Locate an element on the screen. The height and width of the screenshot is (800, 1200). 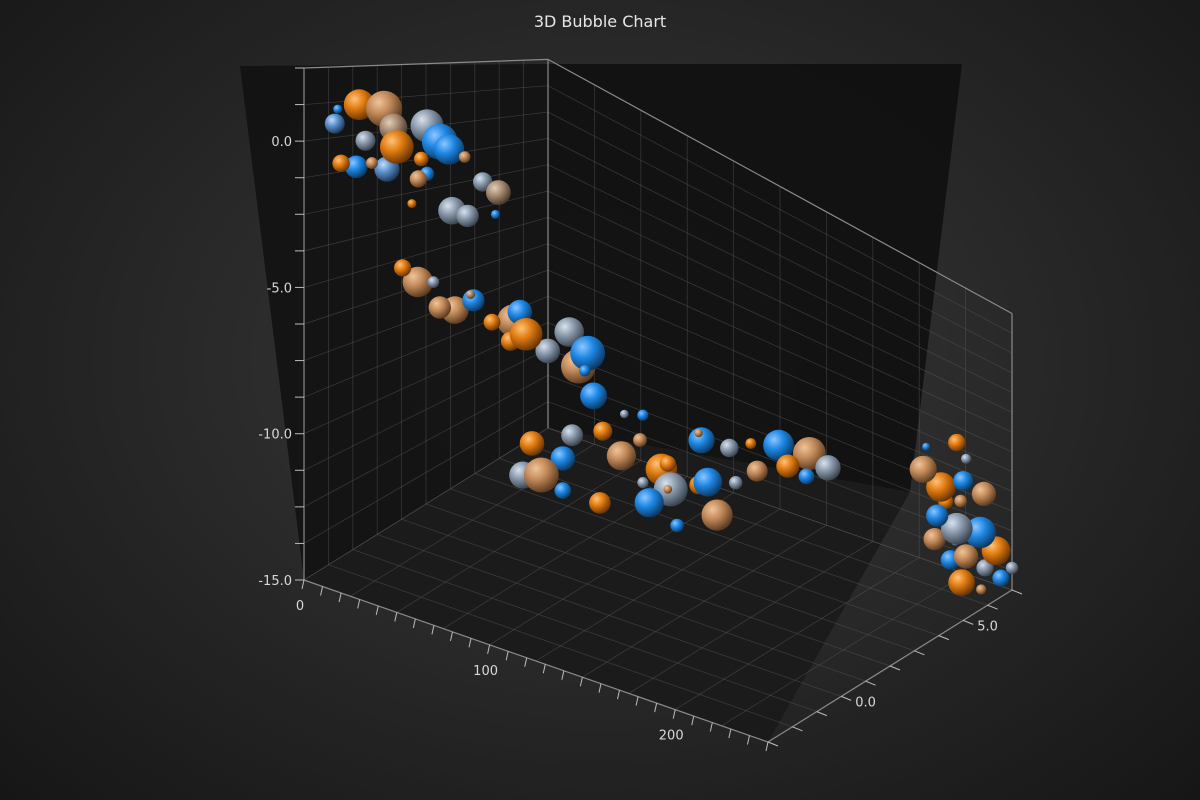
x-tick-label: 0 is located at coordinates (300, 606).